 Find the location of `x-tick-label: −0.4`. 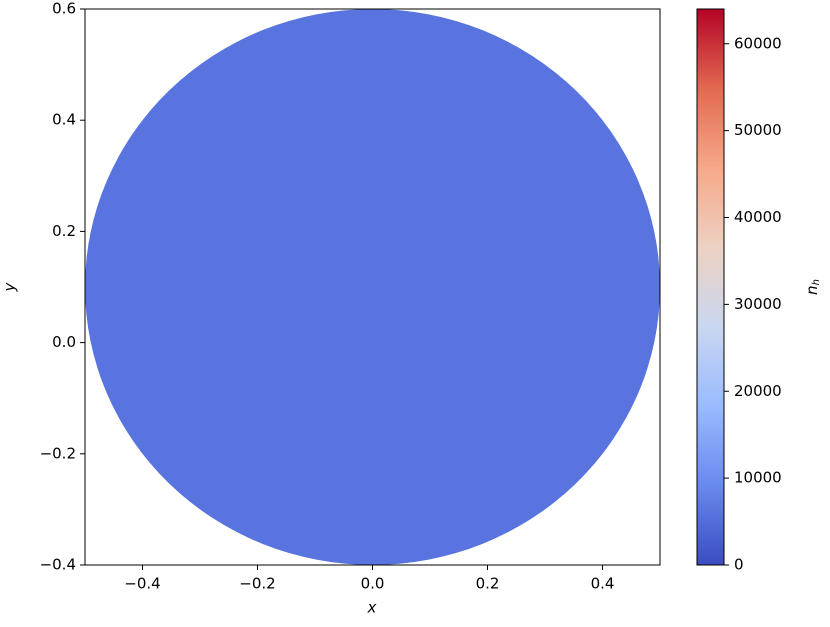

x-tick-label: −0.4 is located at coordinates (142, 584).